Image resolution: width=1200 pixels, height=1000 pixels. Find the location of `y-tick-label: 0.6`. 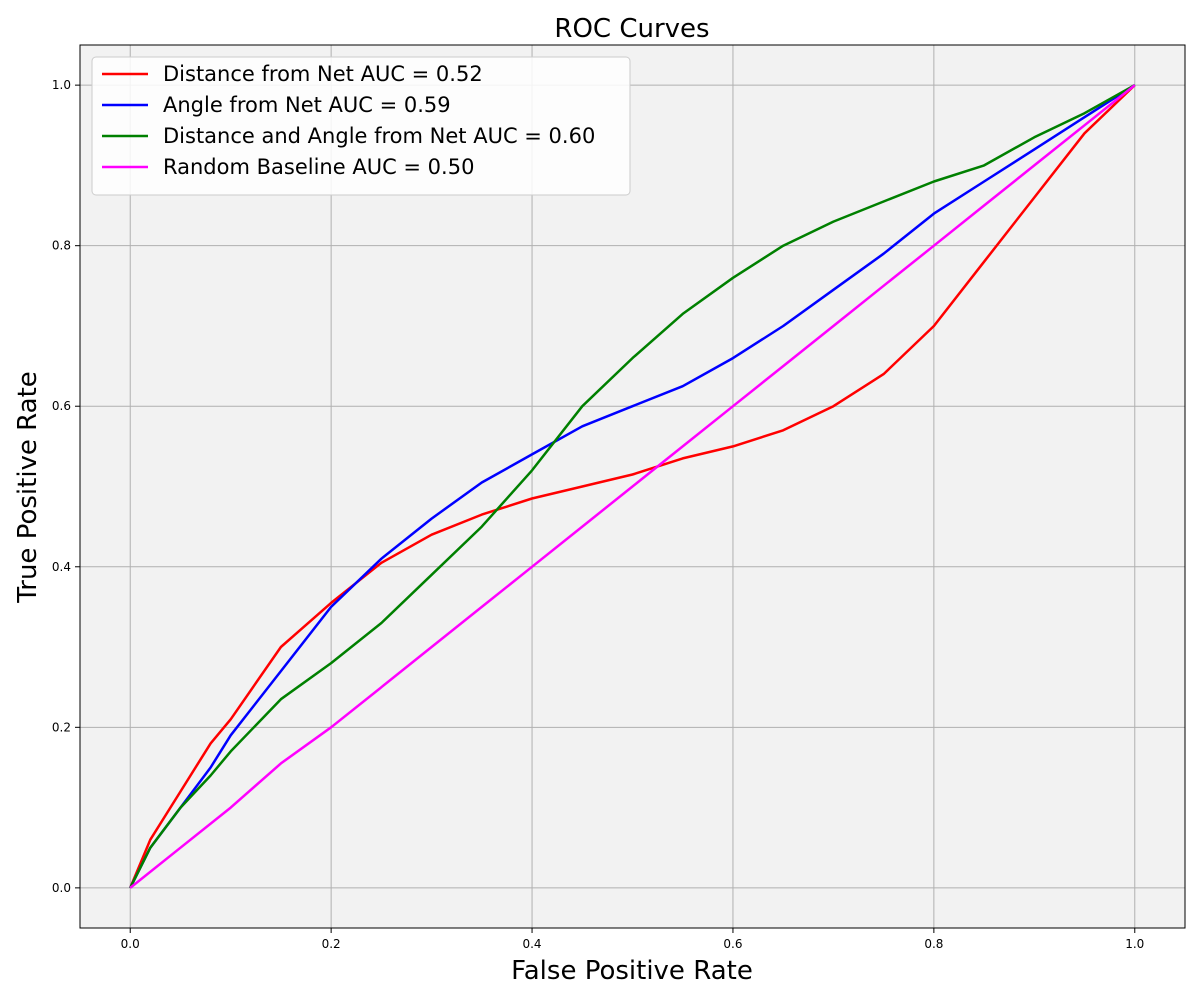

y-tick-label: 0.6 is located at coordinates (61, 406).